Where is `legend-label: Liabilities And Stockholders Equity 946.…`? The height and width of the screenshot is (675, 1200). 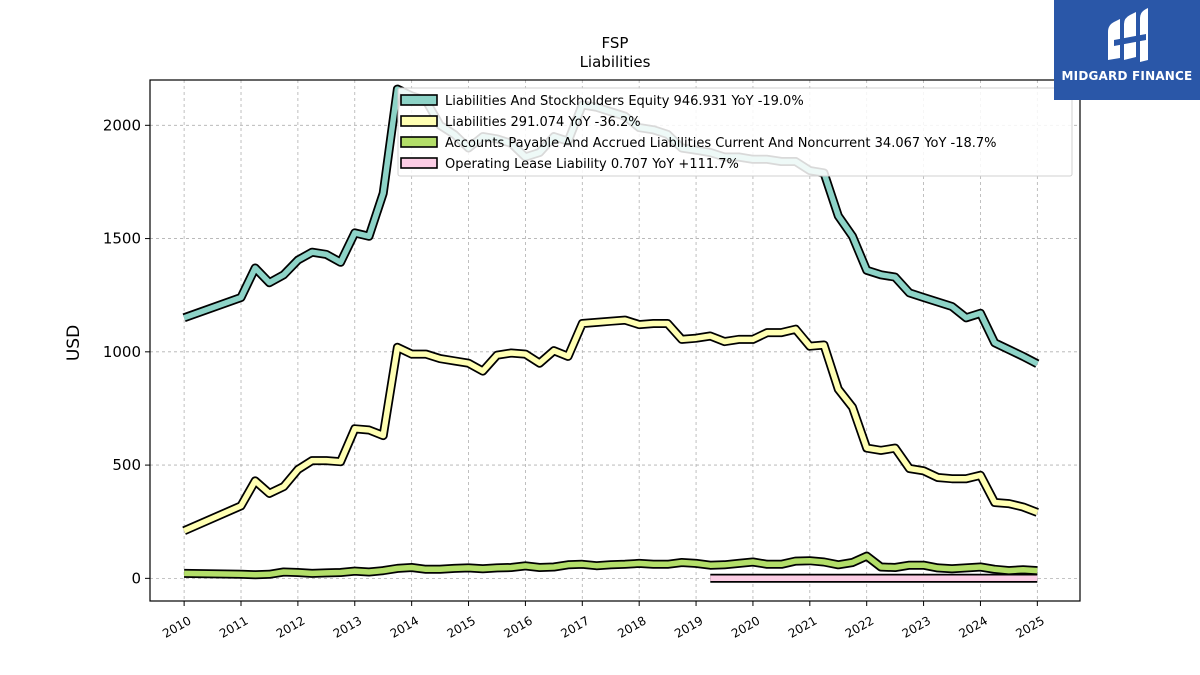 legend-label: Liabilities And Stockholders Equity 946.… is located at coordinates (624, 101).